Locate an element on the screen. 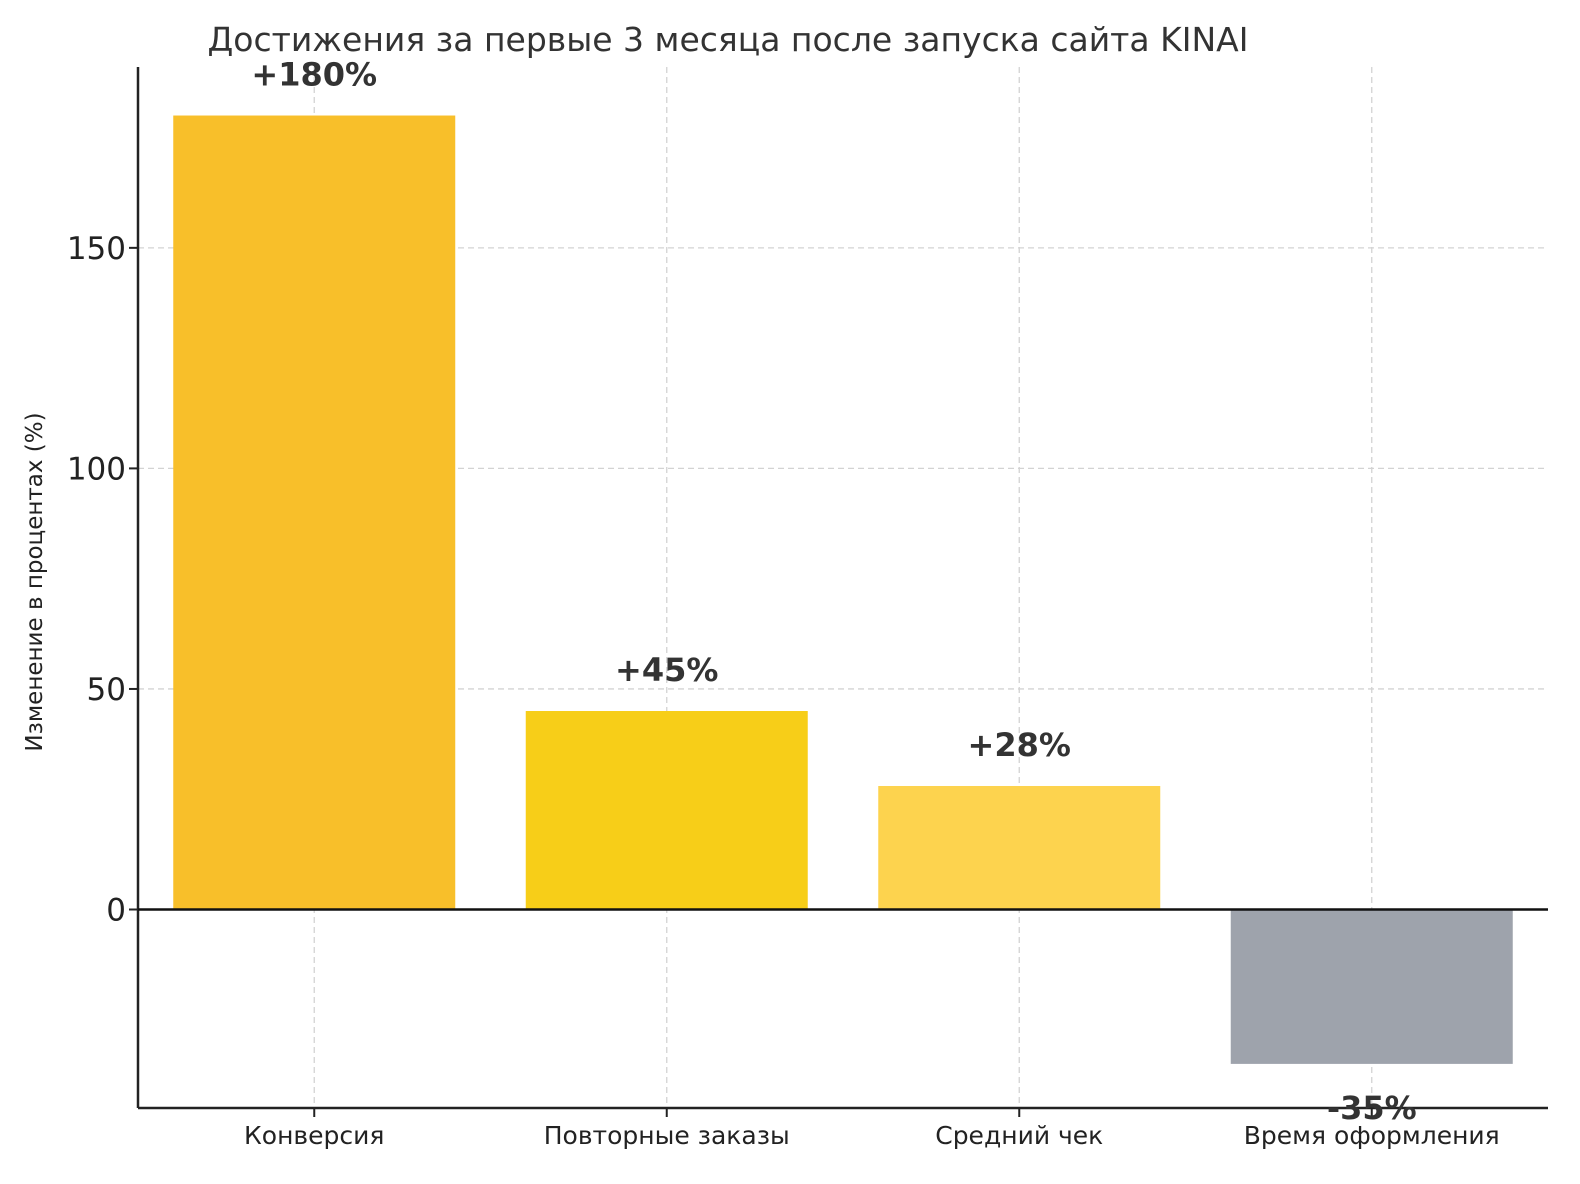 The image size is (1580, 1184). y-axis-label: Изменение в процентах (%) is located at coordinates (35, 581).